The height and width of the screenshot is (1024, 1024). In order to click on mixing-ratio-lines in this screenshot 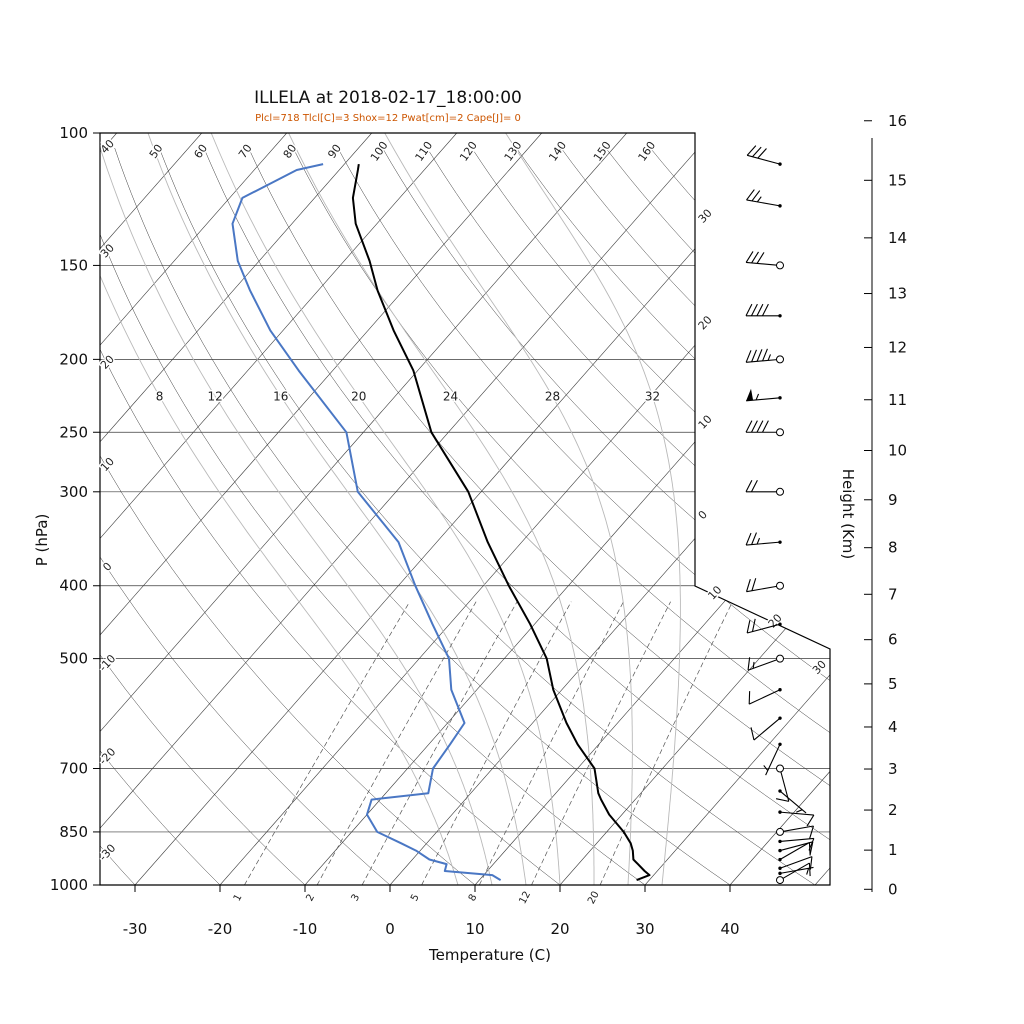, I will do `click(488, 743)`.